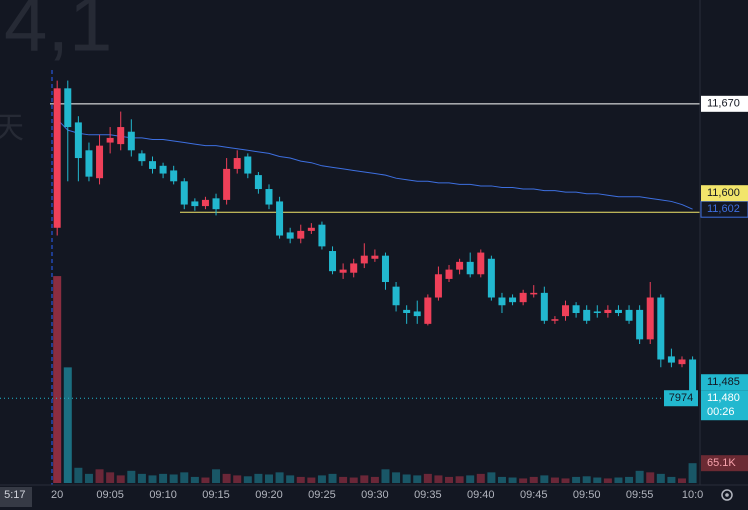  What do you see at coordinates (481, 495) in the screenshot?
I see `x-tick-label: 09:40` at bounding box center [481, 495].